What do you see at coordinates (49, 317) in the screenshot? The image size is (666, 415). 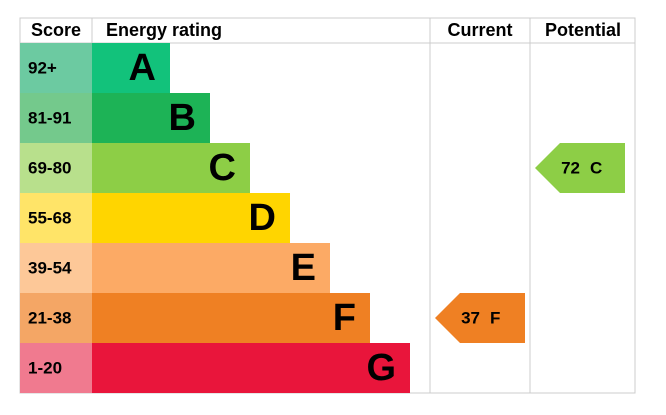 I see `score-range: 21-38` at bounding box center [49, 317].